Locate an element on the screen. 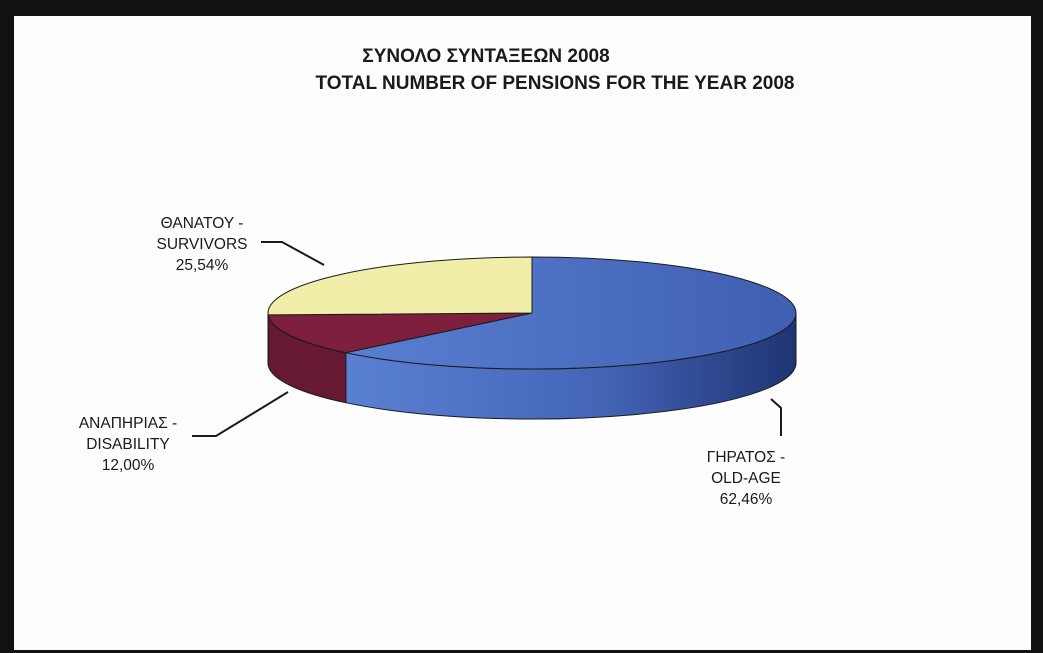 This screenshot has width=1043, height=653. slice-label-1: DISABILITY is located at coordinates (128, 444).